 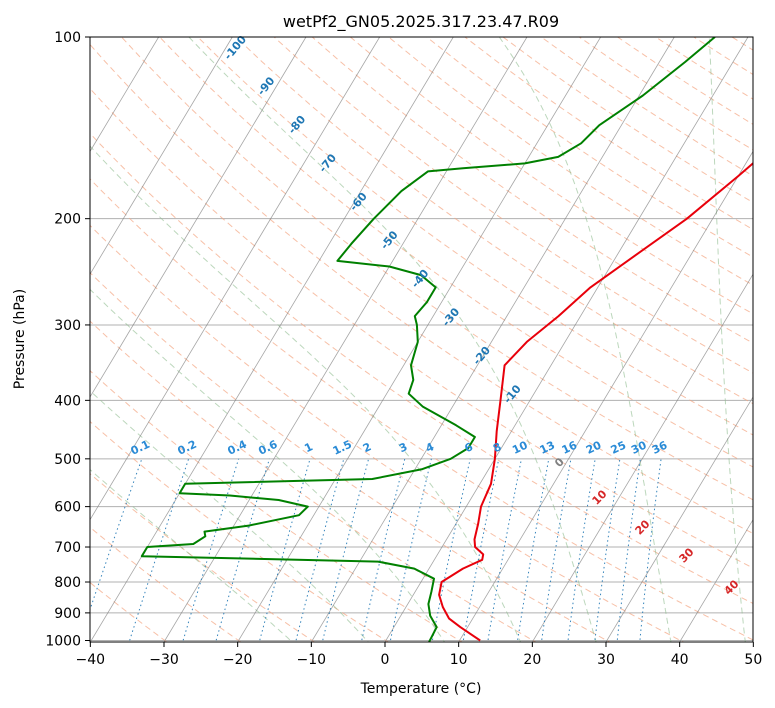 What do you see at coordinates (67, 614) in the screenshot?
I see `y-tick-label: 900` at bounding box center [67, 614].